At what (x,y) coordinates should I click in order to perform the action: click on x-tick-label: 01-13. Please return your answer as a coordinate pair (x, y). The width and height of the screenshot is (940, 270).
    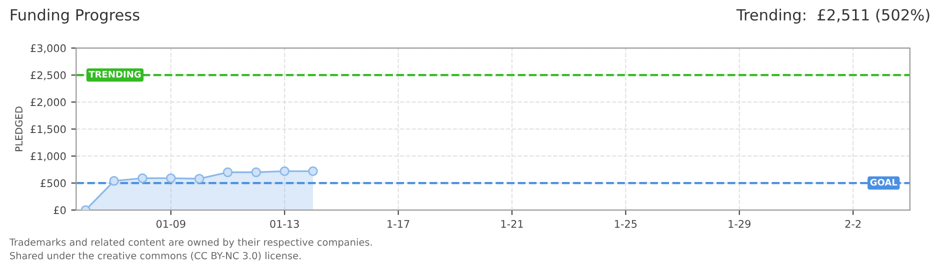
    Looking at the image, I should click on (284, 224).